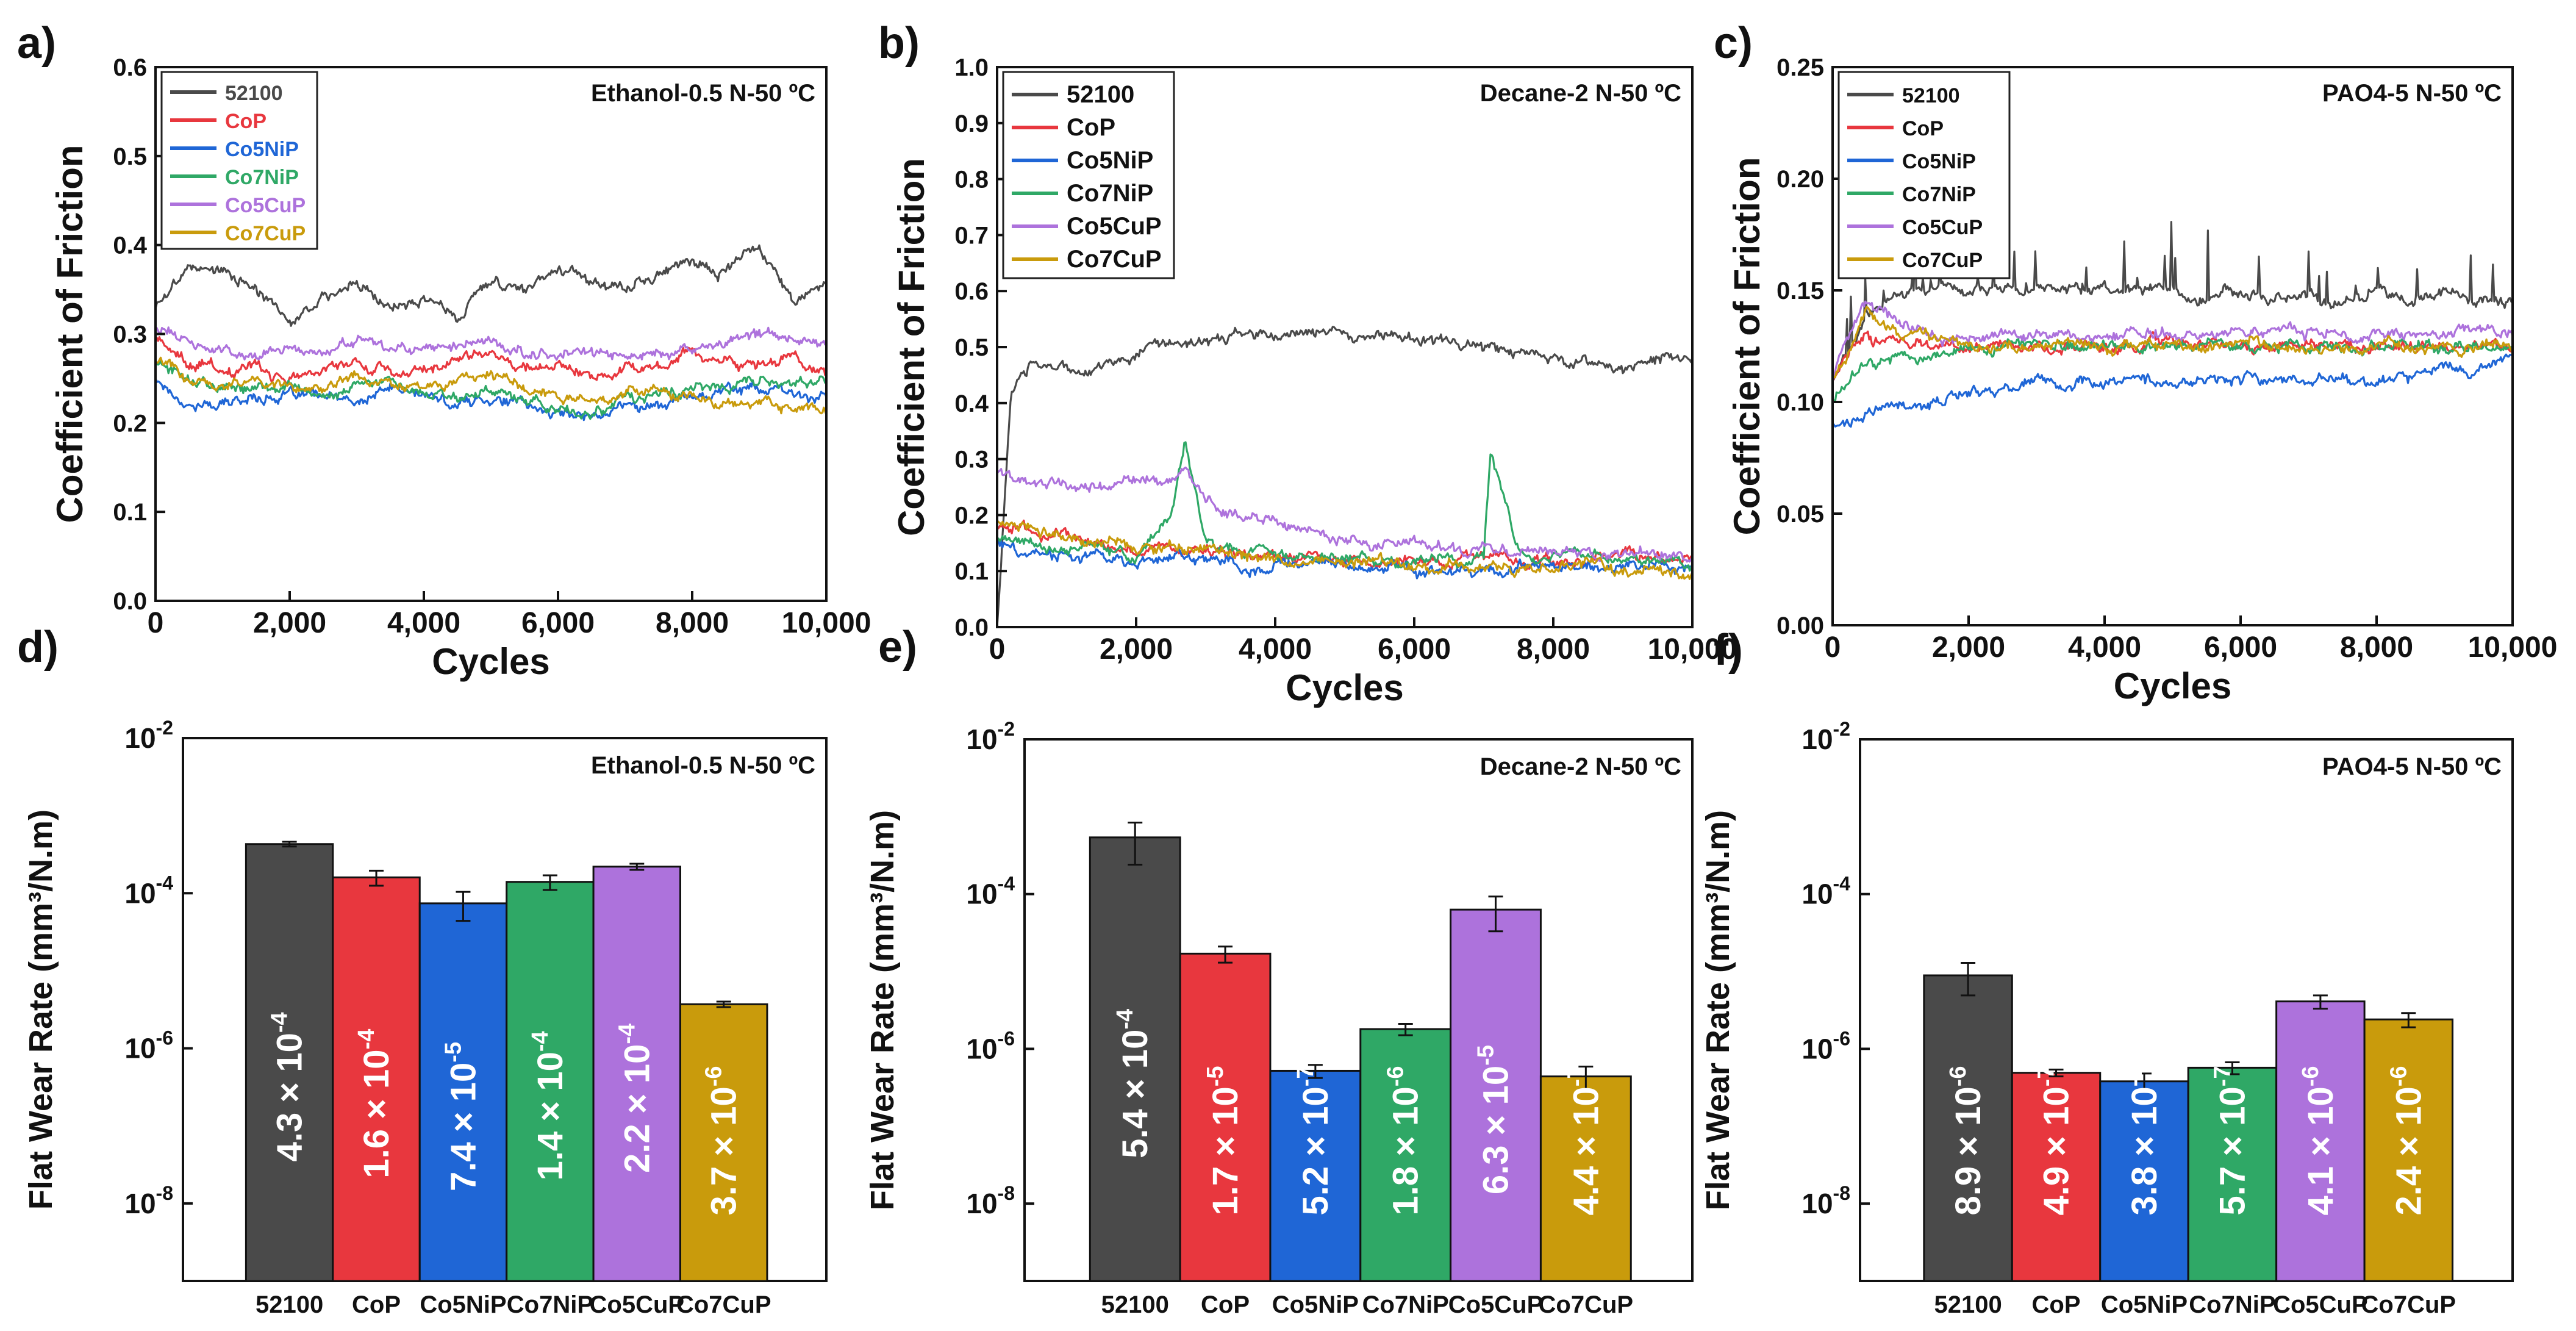 The height and width of the screenshot is (1331, 2576). What do you see at coordinates (990, 1045) in the screenshot?
I see `y-tick-label: 10⁻⁶` at bounding box center [990, 1045].